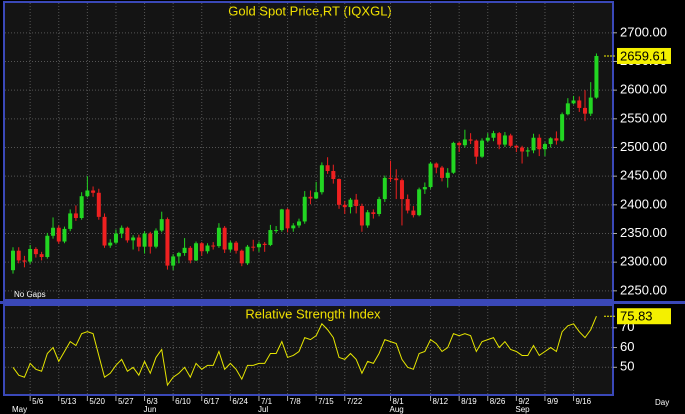 The height and width of the screenshot is (414, 685). What do you see at coordinates (399, 401) in the screenshot?
I see `x-tick-label: 8/1` at bounding box center [399, 401].